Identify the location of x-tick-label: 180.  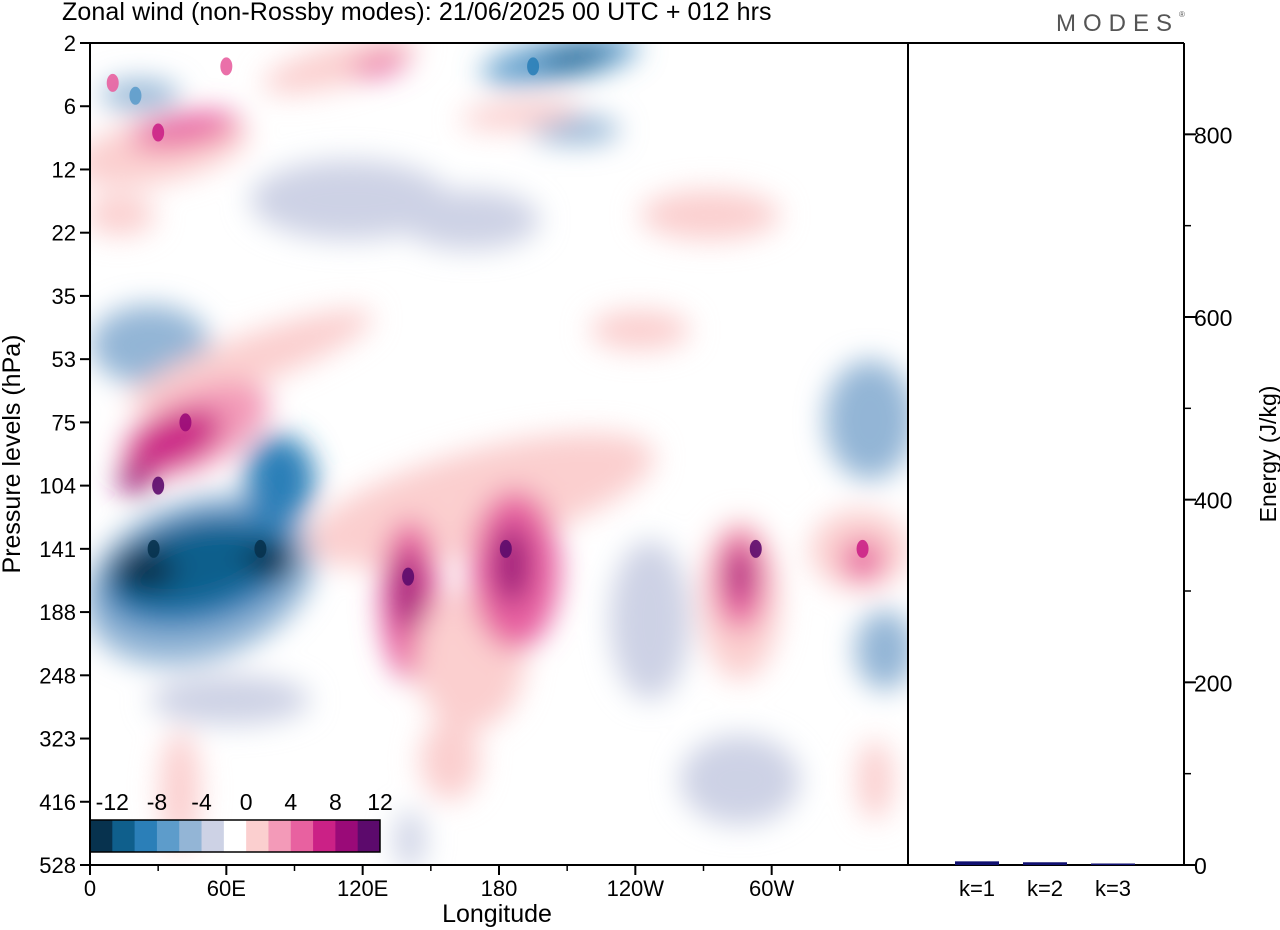
(499, 888).